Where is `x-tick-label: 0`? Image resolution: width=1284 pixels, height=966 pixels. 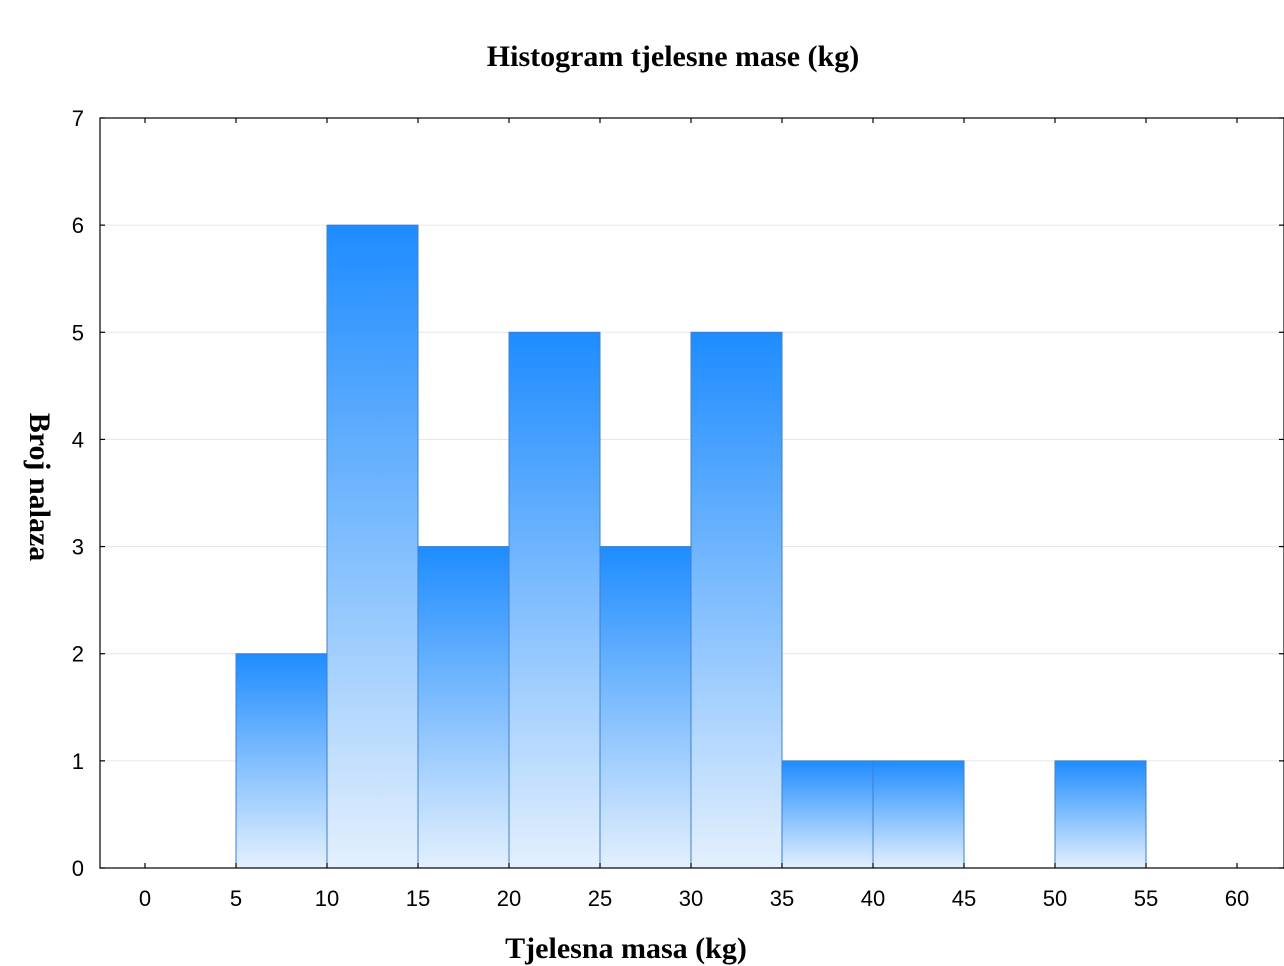 x-tick-label: 0 is located at coordinates (145, 898).